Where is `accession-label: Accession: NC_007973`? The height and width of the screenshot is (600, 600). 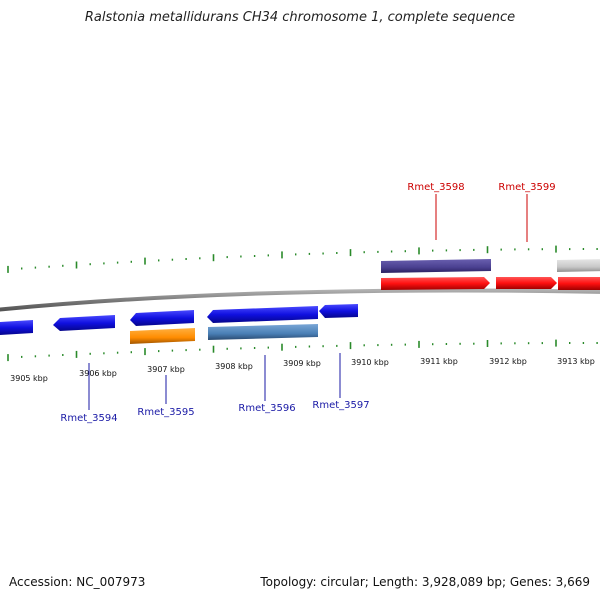
accession-label: Accession: NC_007973 is located at coordinates (77, 582).